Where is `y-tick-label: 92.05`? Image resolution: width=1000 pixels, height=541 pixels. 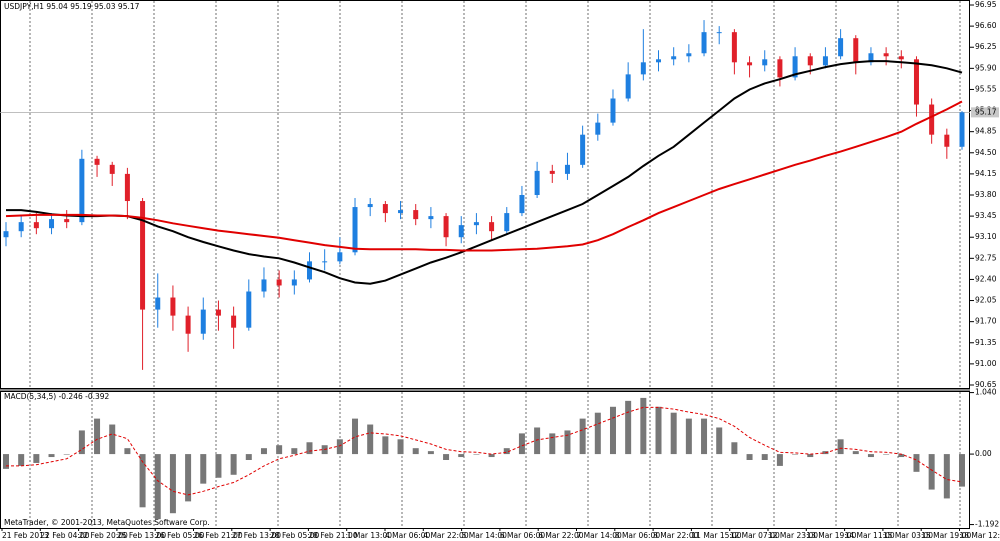 y-tick-label: 92.05 is located at coordinates (986, 300).